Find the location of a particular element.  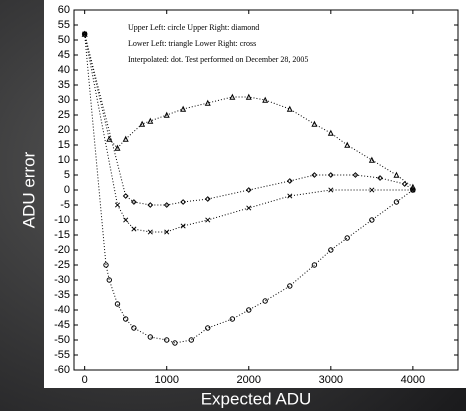

annotation: Upper Left: circle Upper Right: diamond is located at coordinates (193, 27).